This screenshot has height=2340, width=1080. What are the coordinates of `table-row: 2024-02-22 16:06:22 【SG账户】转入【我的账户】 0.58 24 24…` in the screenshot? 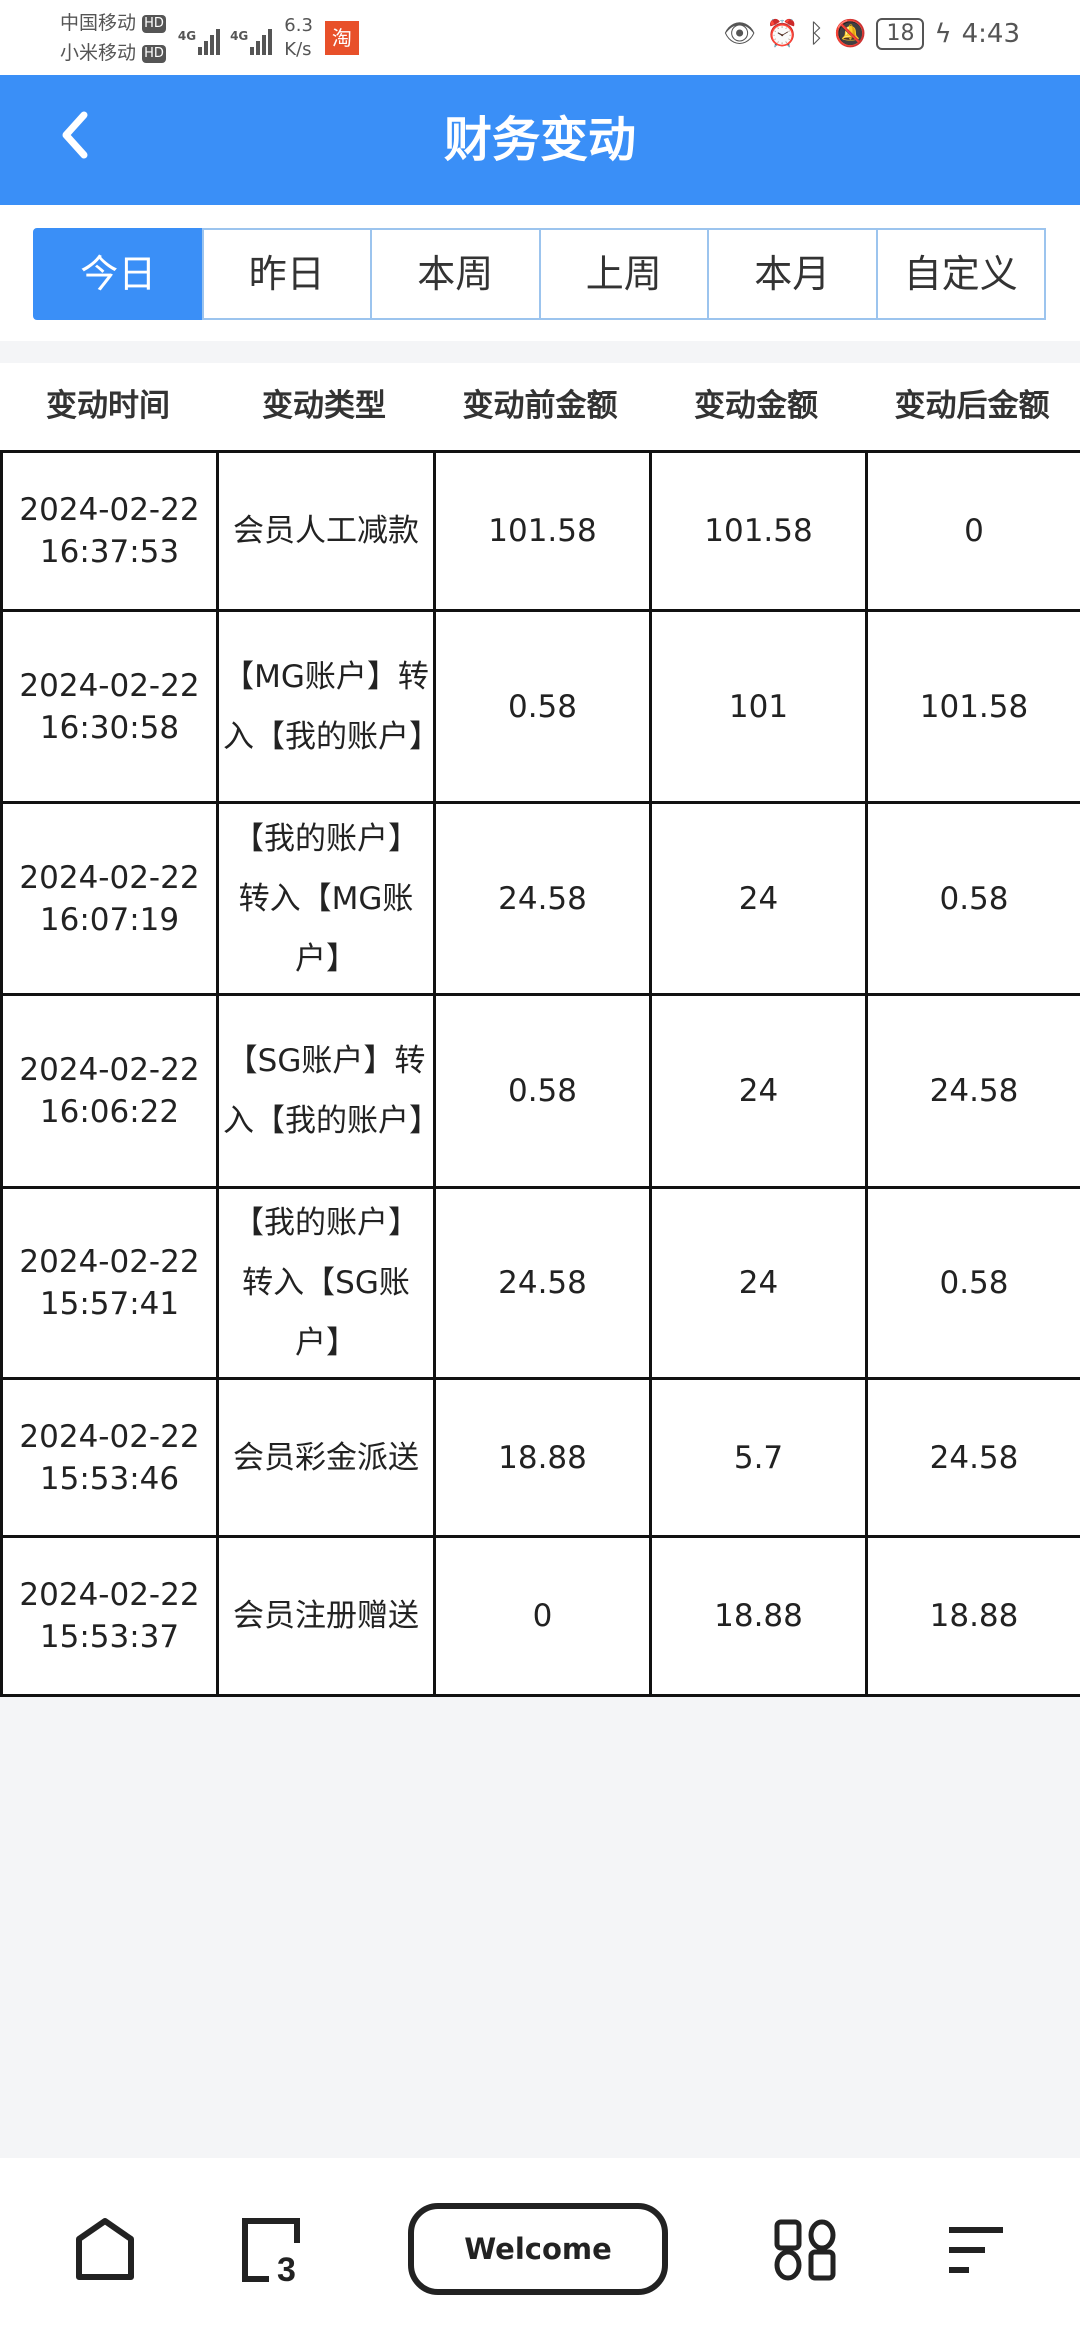 It's located at (540, 1091).